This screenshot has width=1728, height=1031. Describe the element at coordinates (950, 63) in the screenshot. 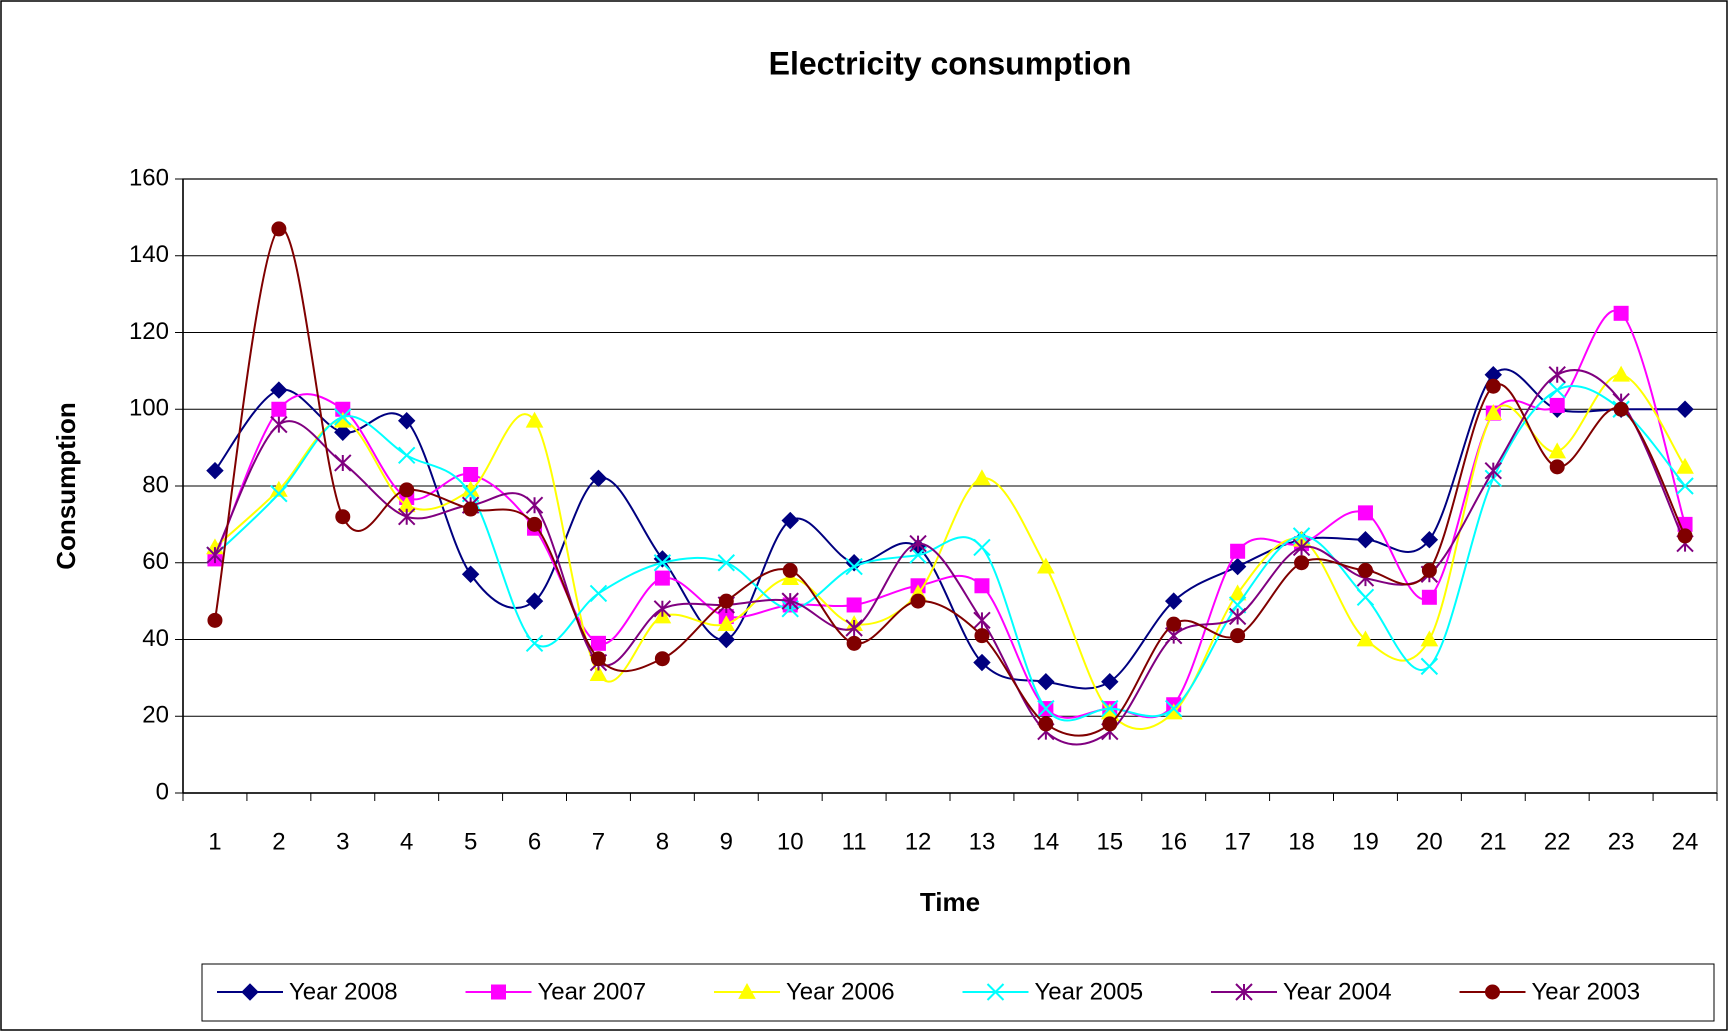

I see `chart-title: Electricity consumption` at that location.